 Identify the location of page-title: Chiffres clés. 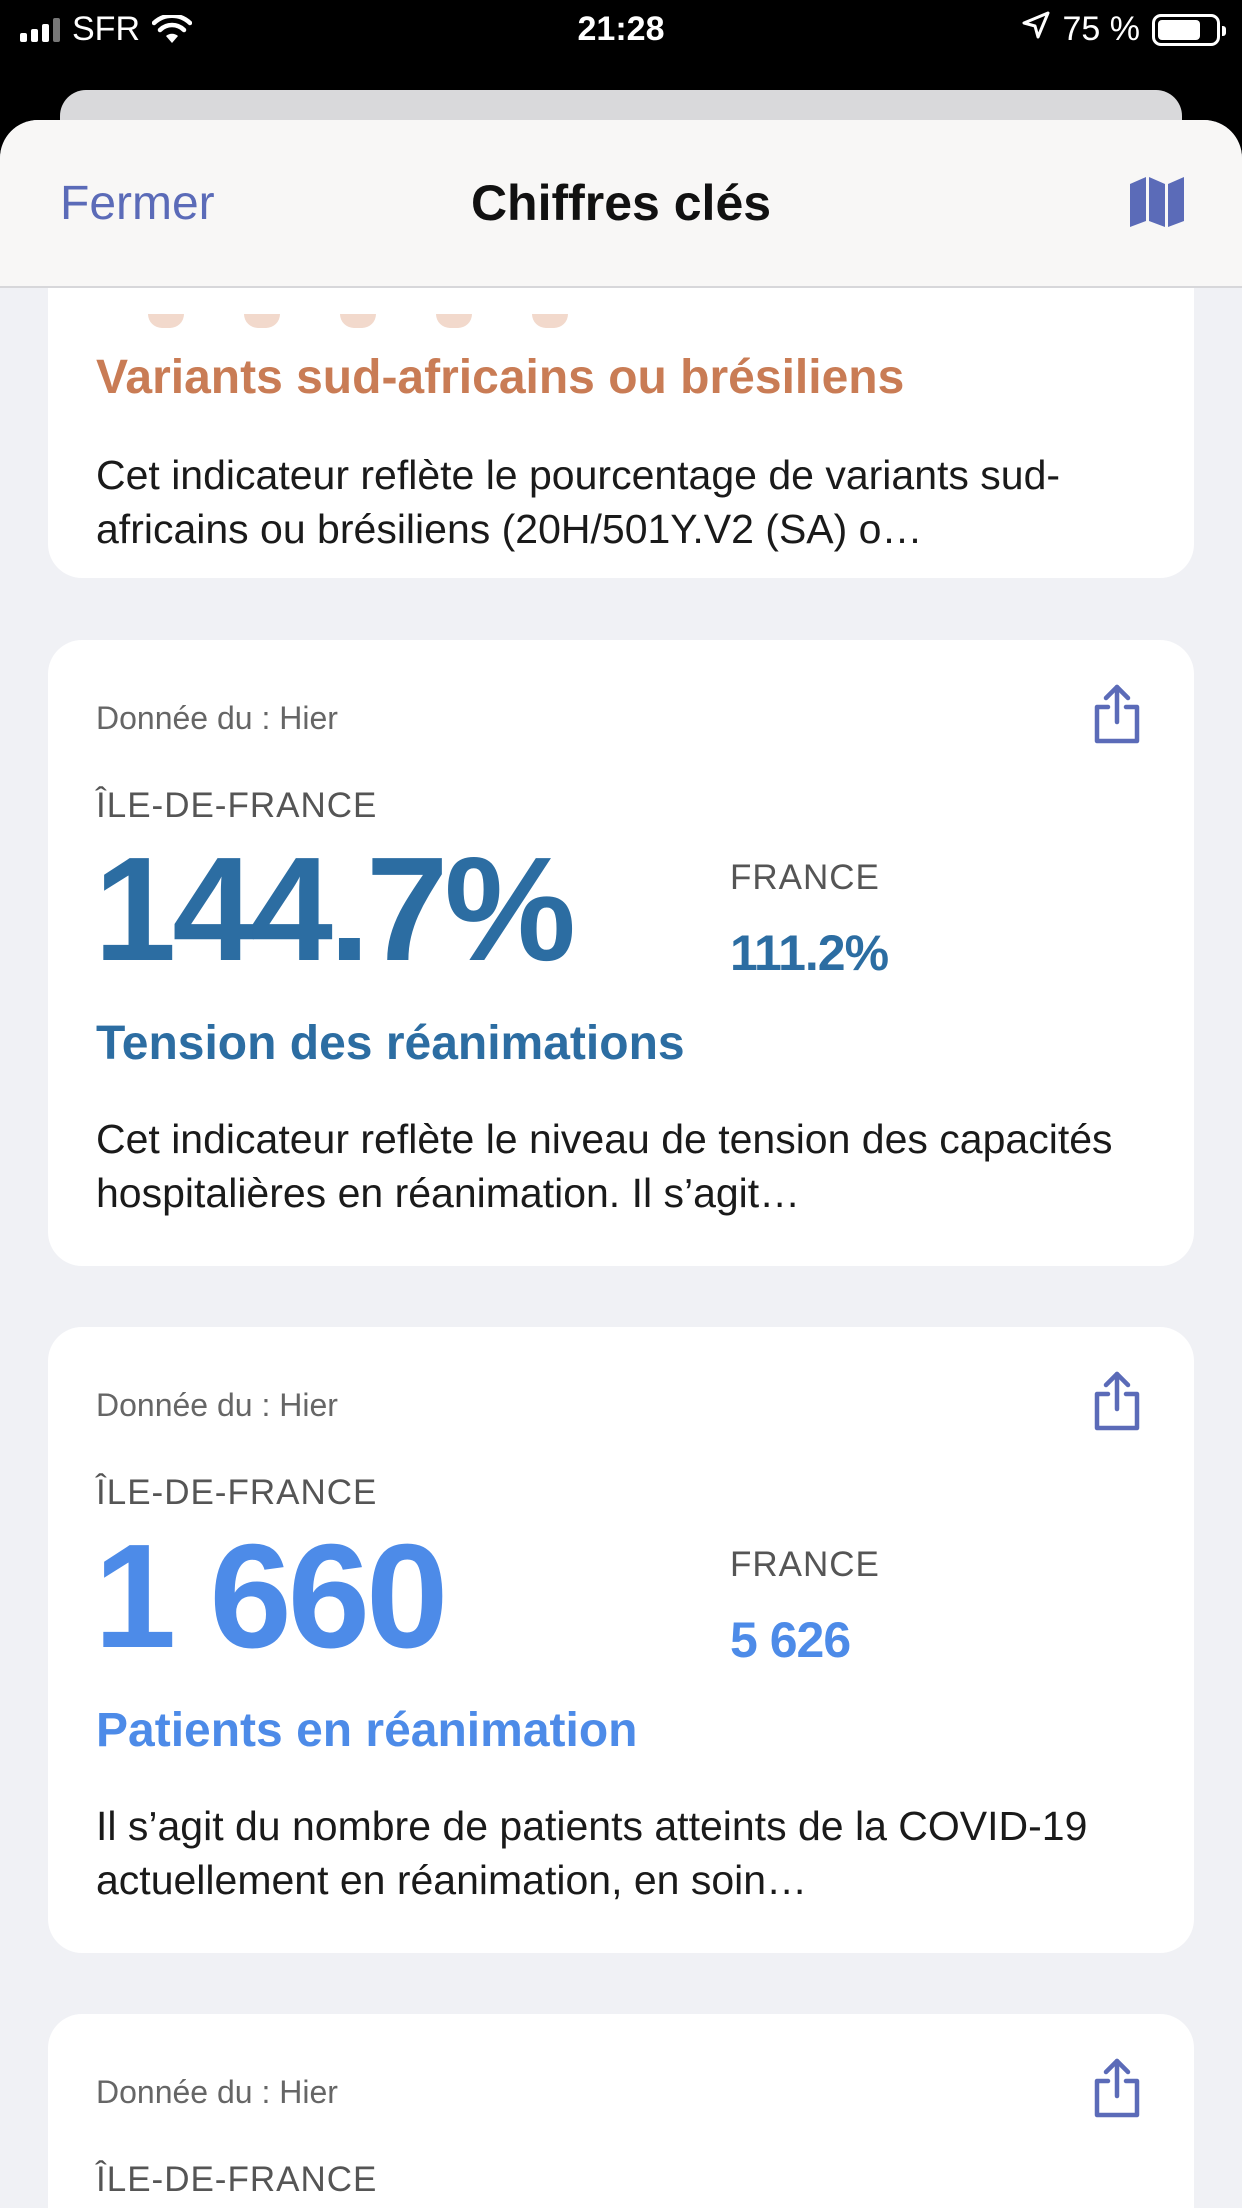
(621, 203).